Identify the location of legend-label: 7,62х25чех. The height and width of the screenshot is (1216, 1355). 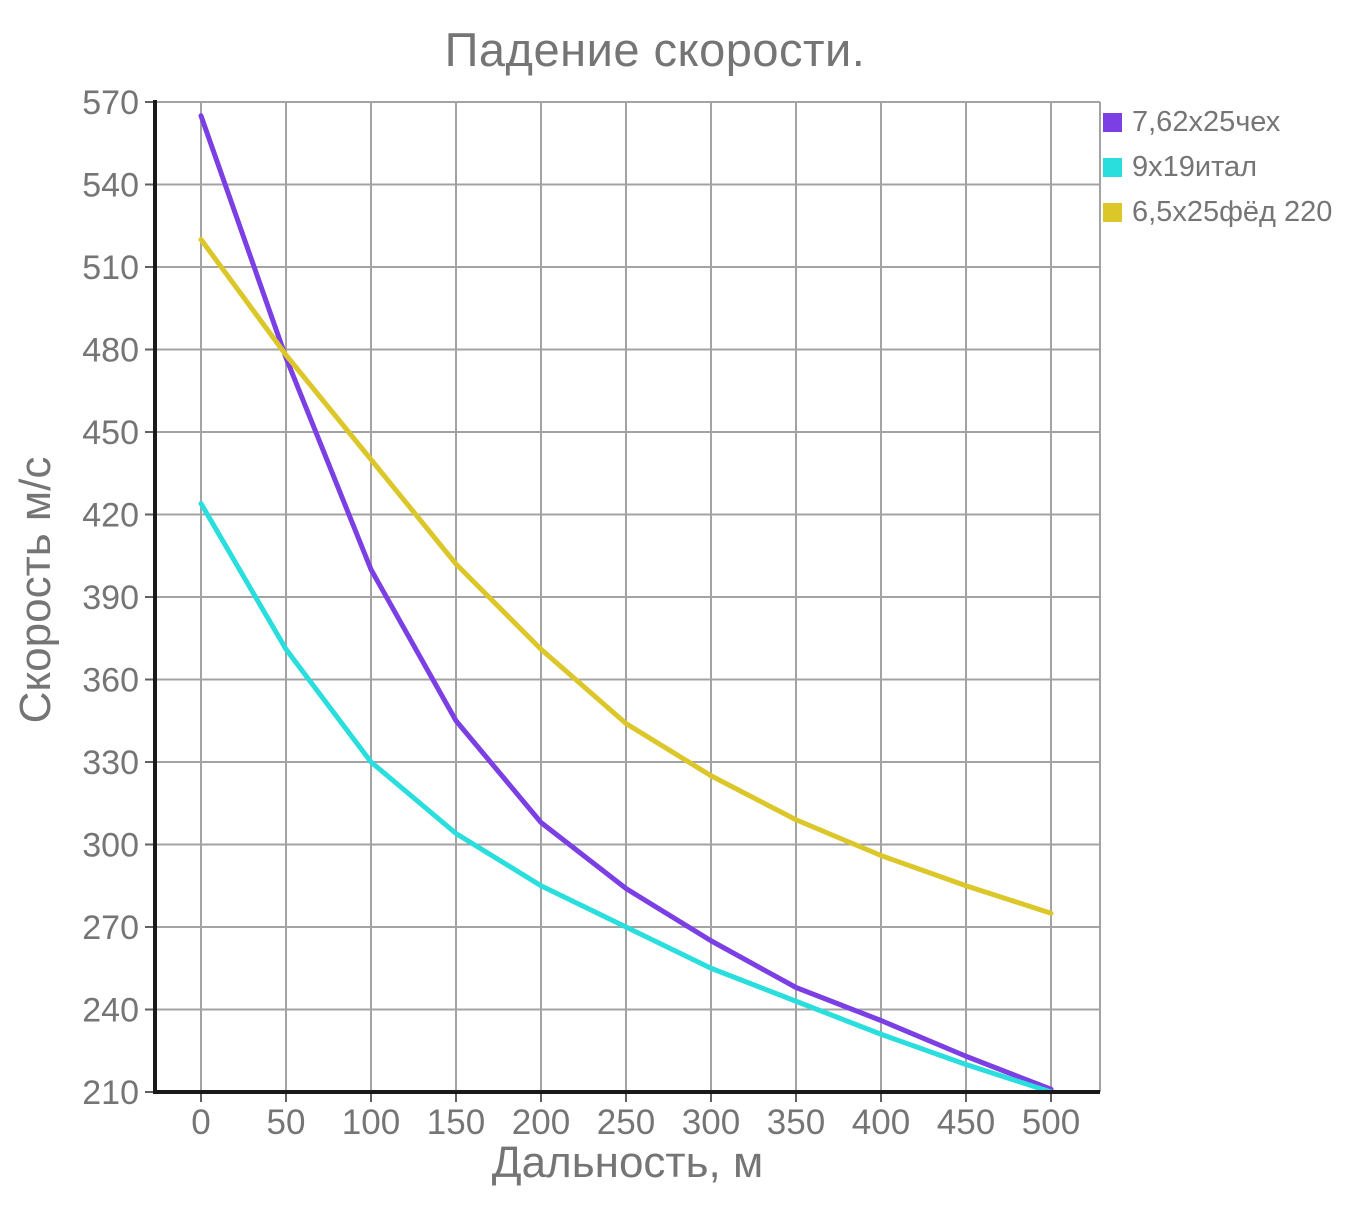
(1206, 122).